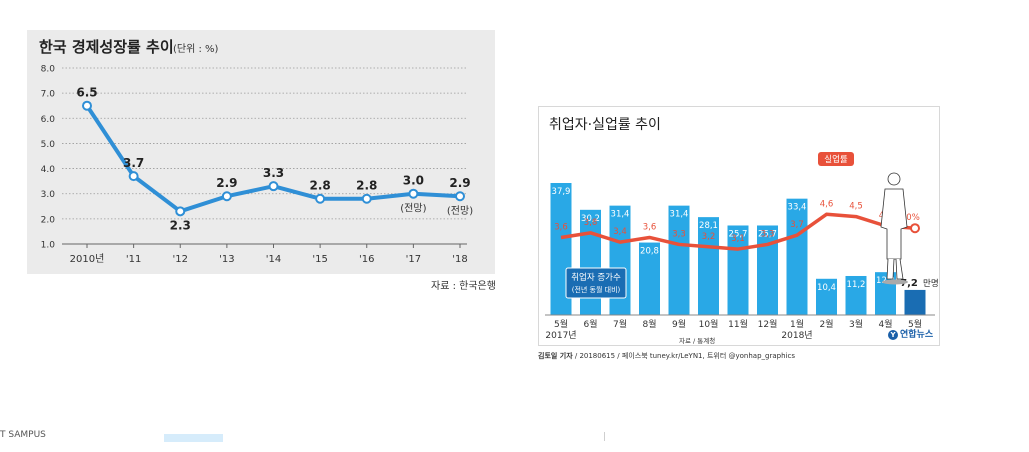  I want to click on data-label: 6.5, so click(86, 93).